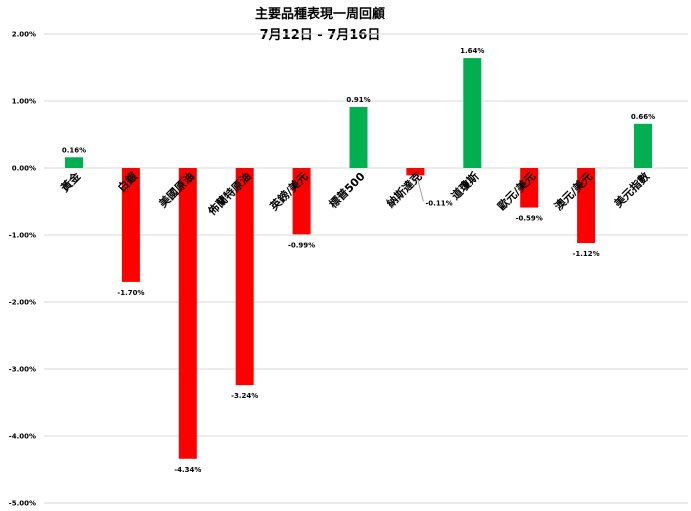 Image resolution: width=691 pixels, height=511 pixels. Describe the element at coordinates (320, 14) in the screenshot. I see `chart-title: 主要品種表現一周回顧` at that location.